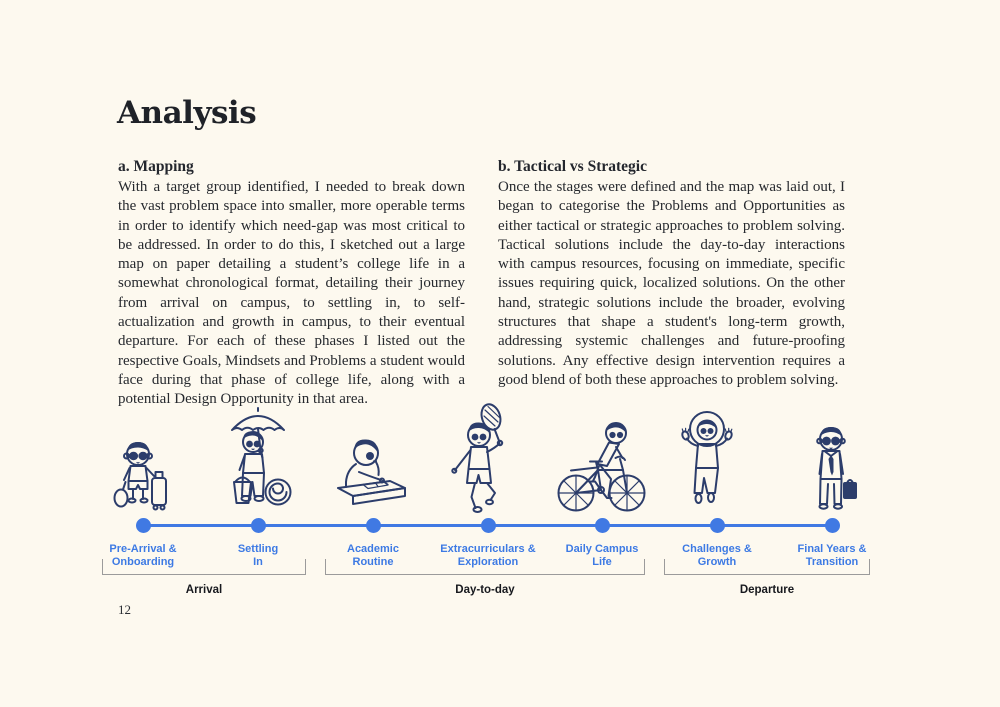  I want to click on page-title: Analysis, so click(187, 113).